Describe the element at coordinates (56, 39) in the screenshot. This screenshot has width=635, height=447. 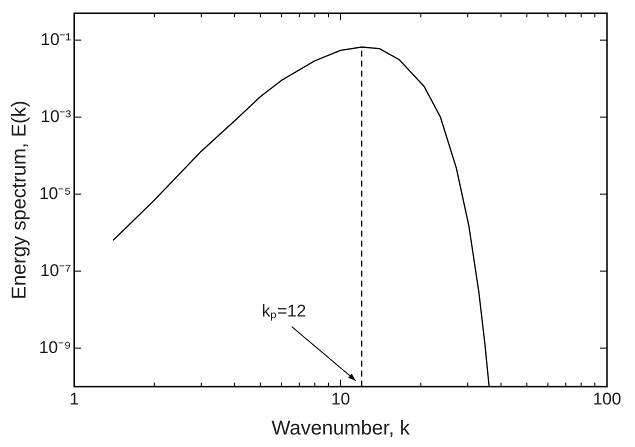
I see `y-tick-label: 10⁻¹` at that location.